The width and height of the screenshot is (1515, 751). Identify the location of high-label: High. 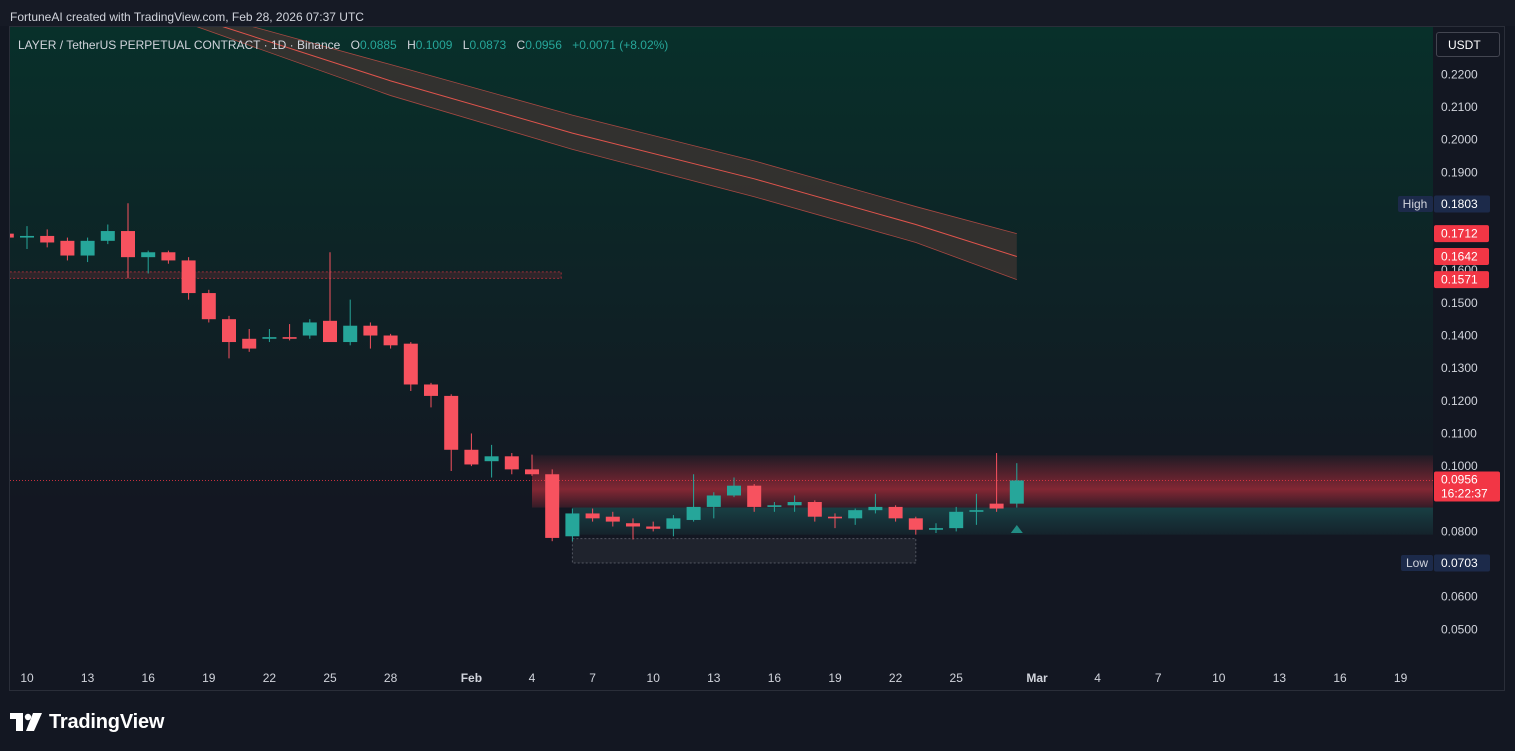
(1415, 204).